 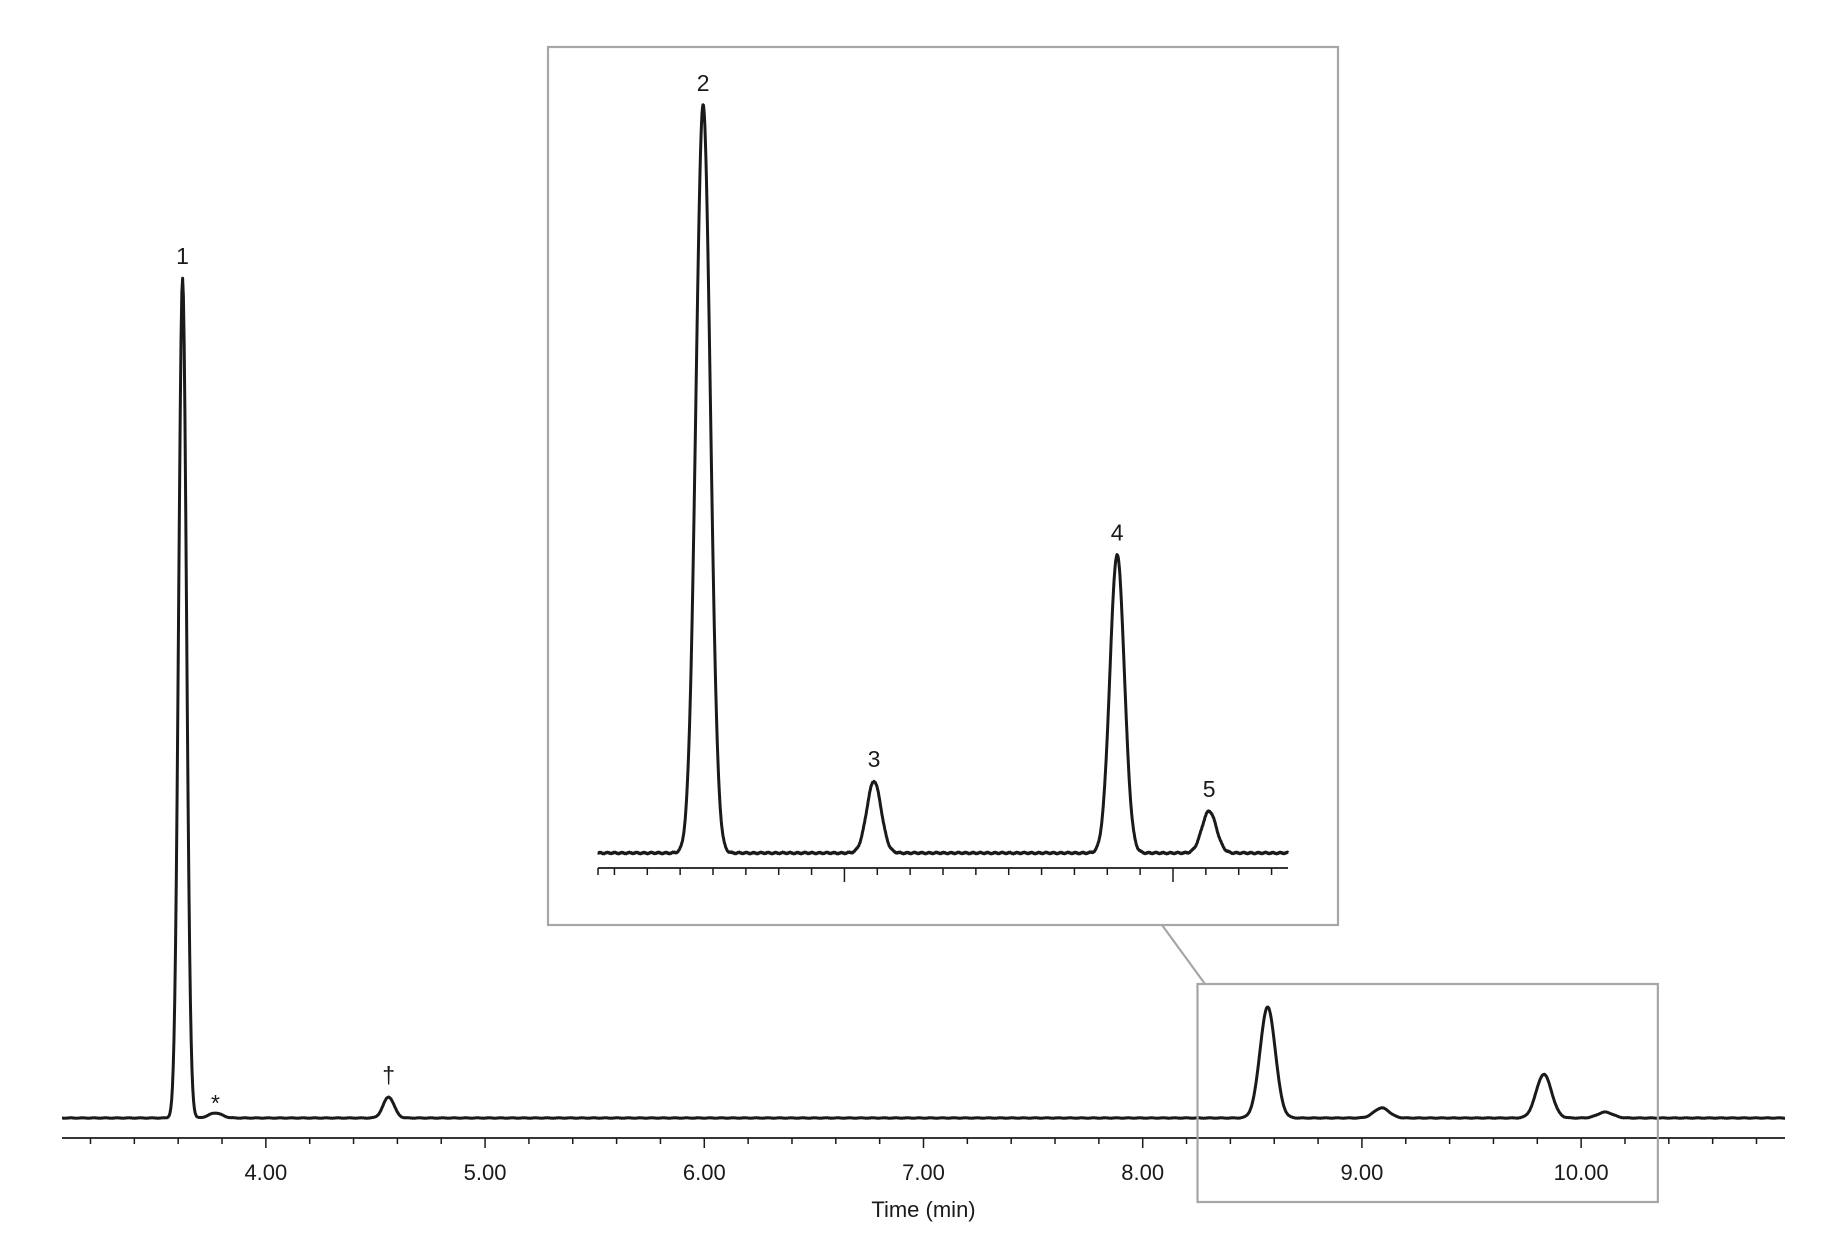 I want to click on x-tick-label: 8.00, so click(x=1142, y=1172).